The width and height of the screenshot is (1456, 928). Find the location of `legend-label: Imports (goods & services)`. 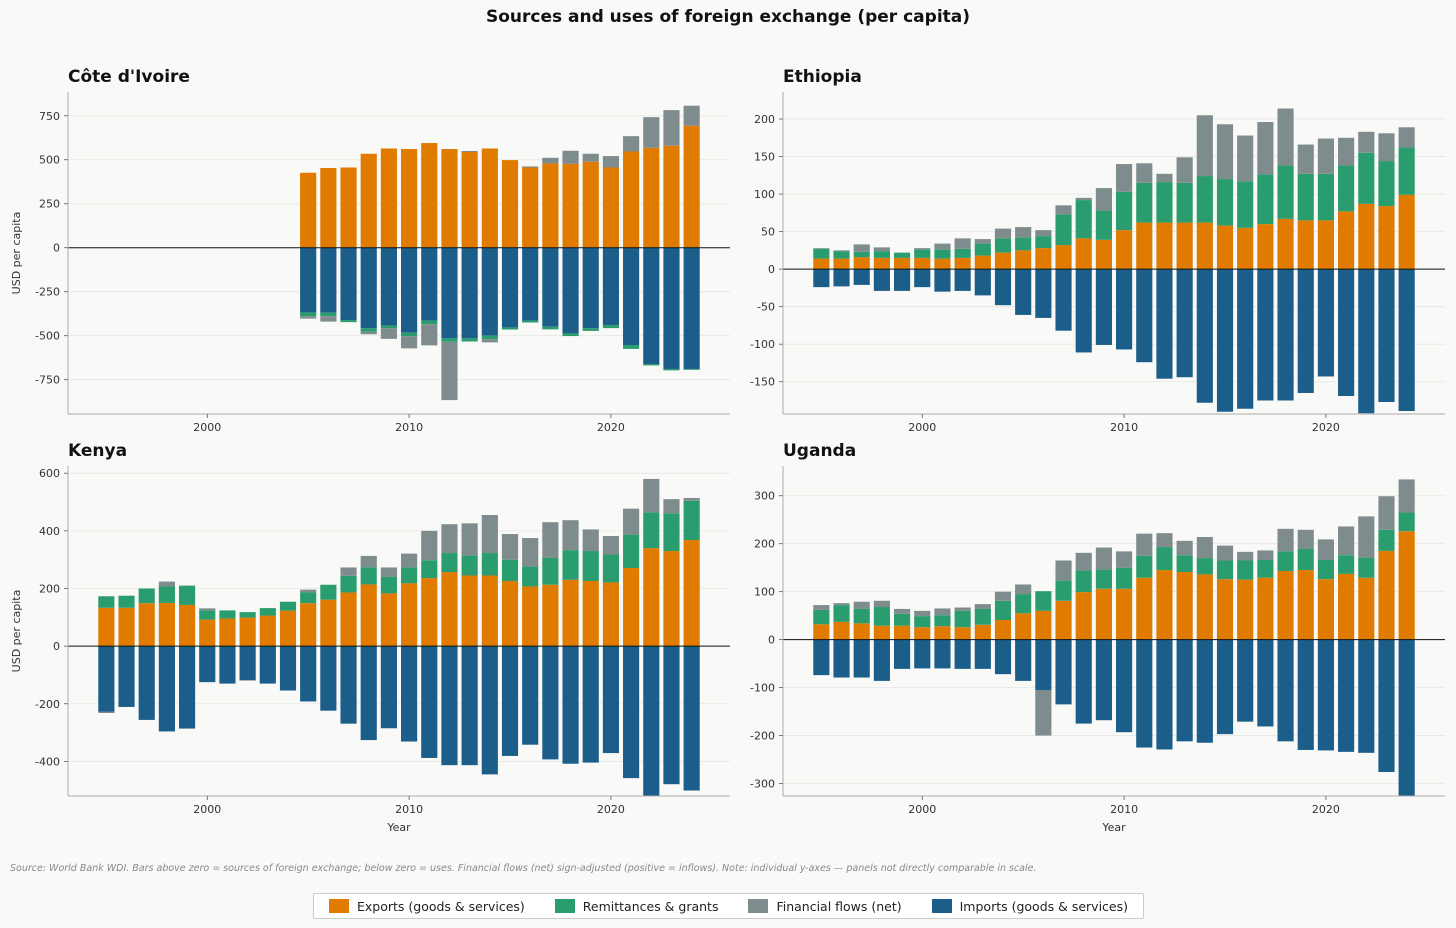

legend-label: Imports (goods & services) is located at coordinates (1044, 906).